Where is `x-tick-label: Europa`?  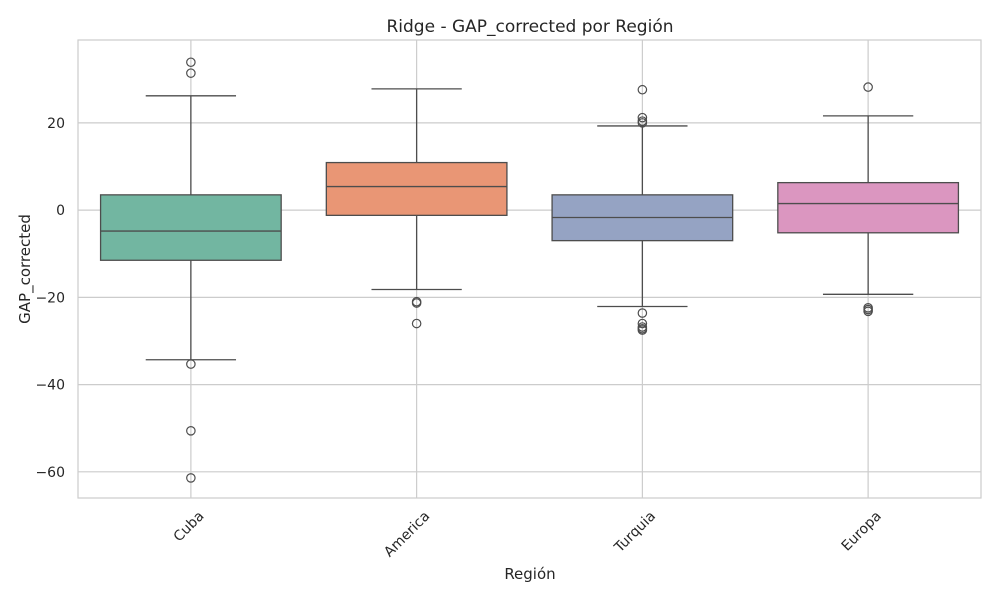
x-tick-label: Europa is located at coordinates (862, 531).